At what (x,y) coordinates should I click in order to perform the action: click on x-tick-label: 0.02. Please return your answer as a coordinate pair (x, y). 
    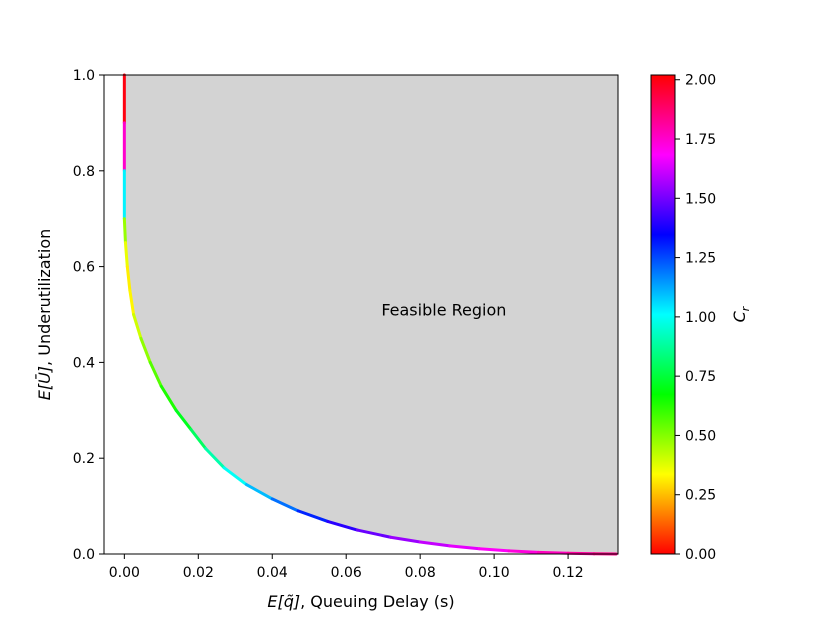
    Looking at the image, I should click on (198, 573).